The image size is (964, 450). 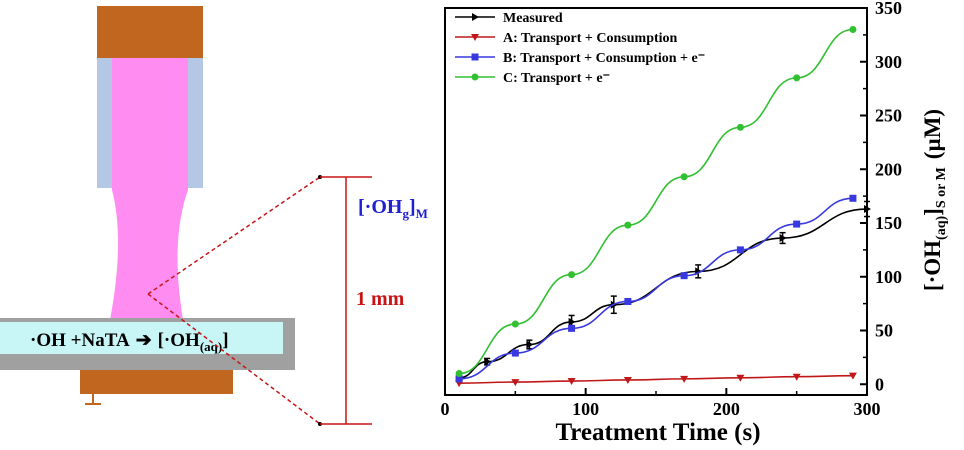 I want to click on legend-label: B: Transport + Consumption + e⁻, so click(x=604, y=58).